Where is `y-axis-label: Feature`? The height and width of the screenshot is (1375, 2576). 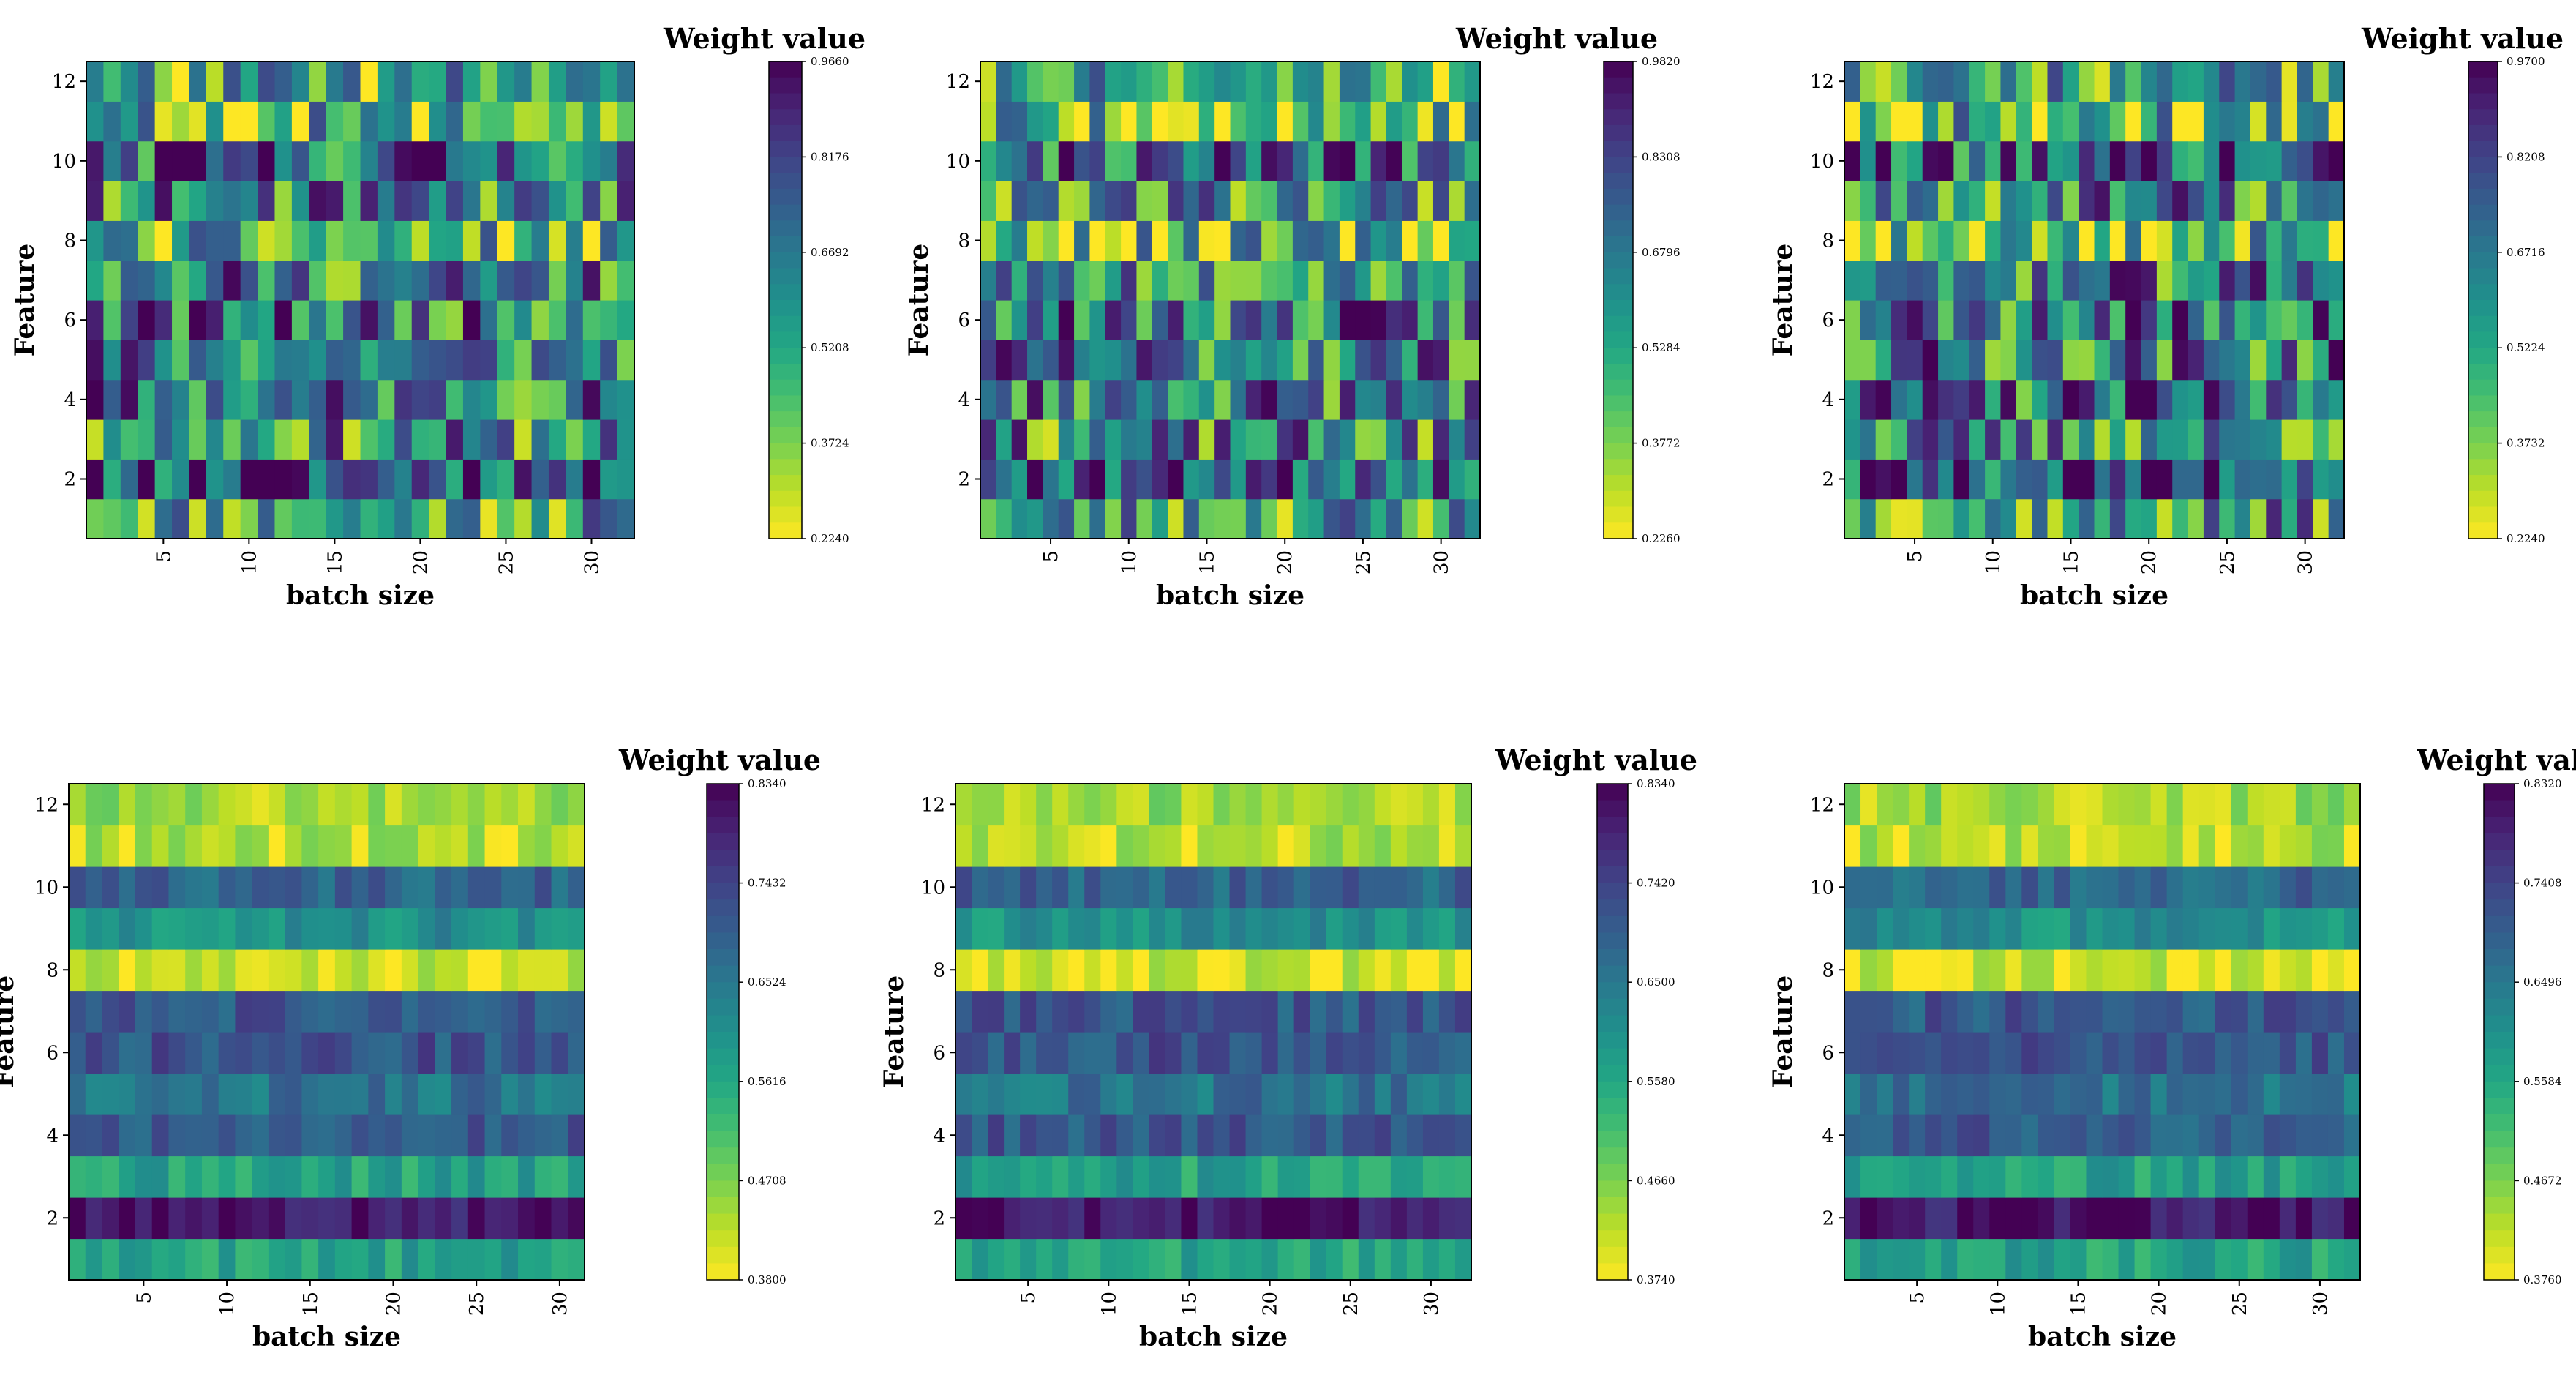 y-axis-label: Feature is located at coordinates (894, 1032).